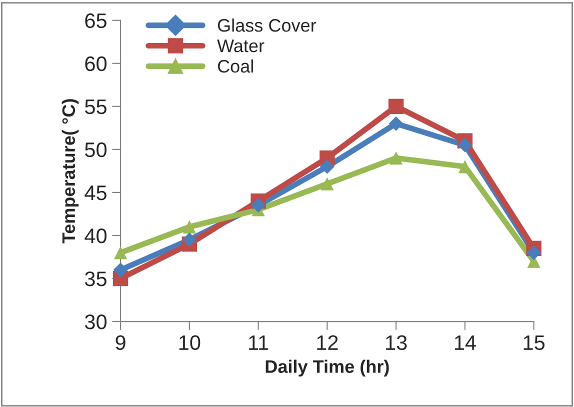 This screenshot has width=574, height=407. I want to click on y-tick-label: 35, so click(95, 279).